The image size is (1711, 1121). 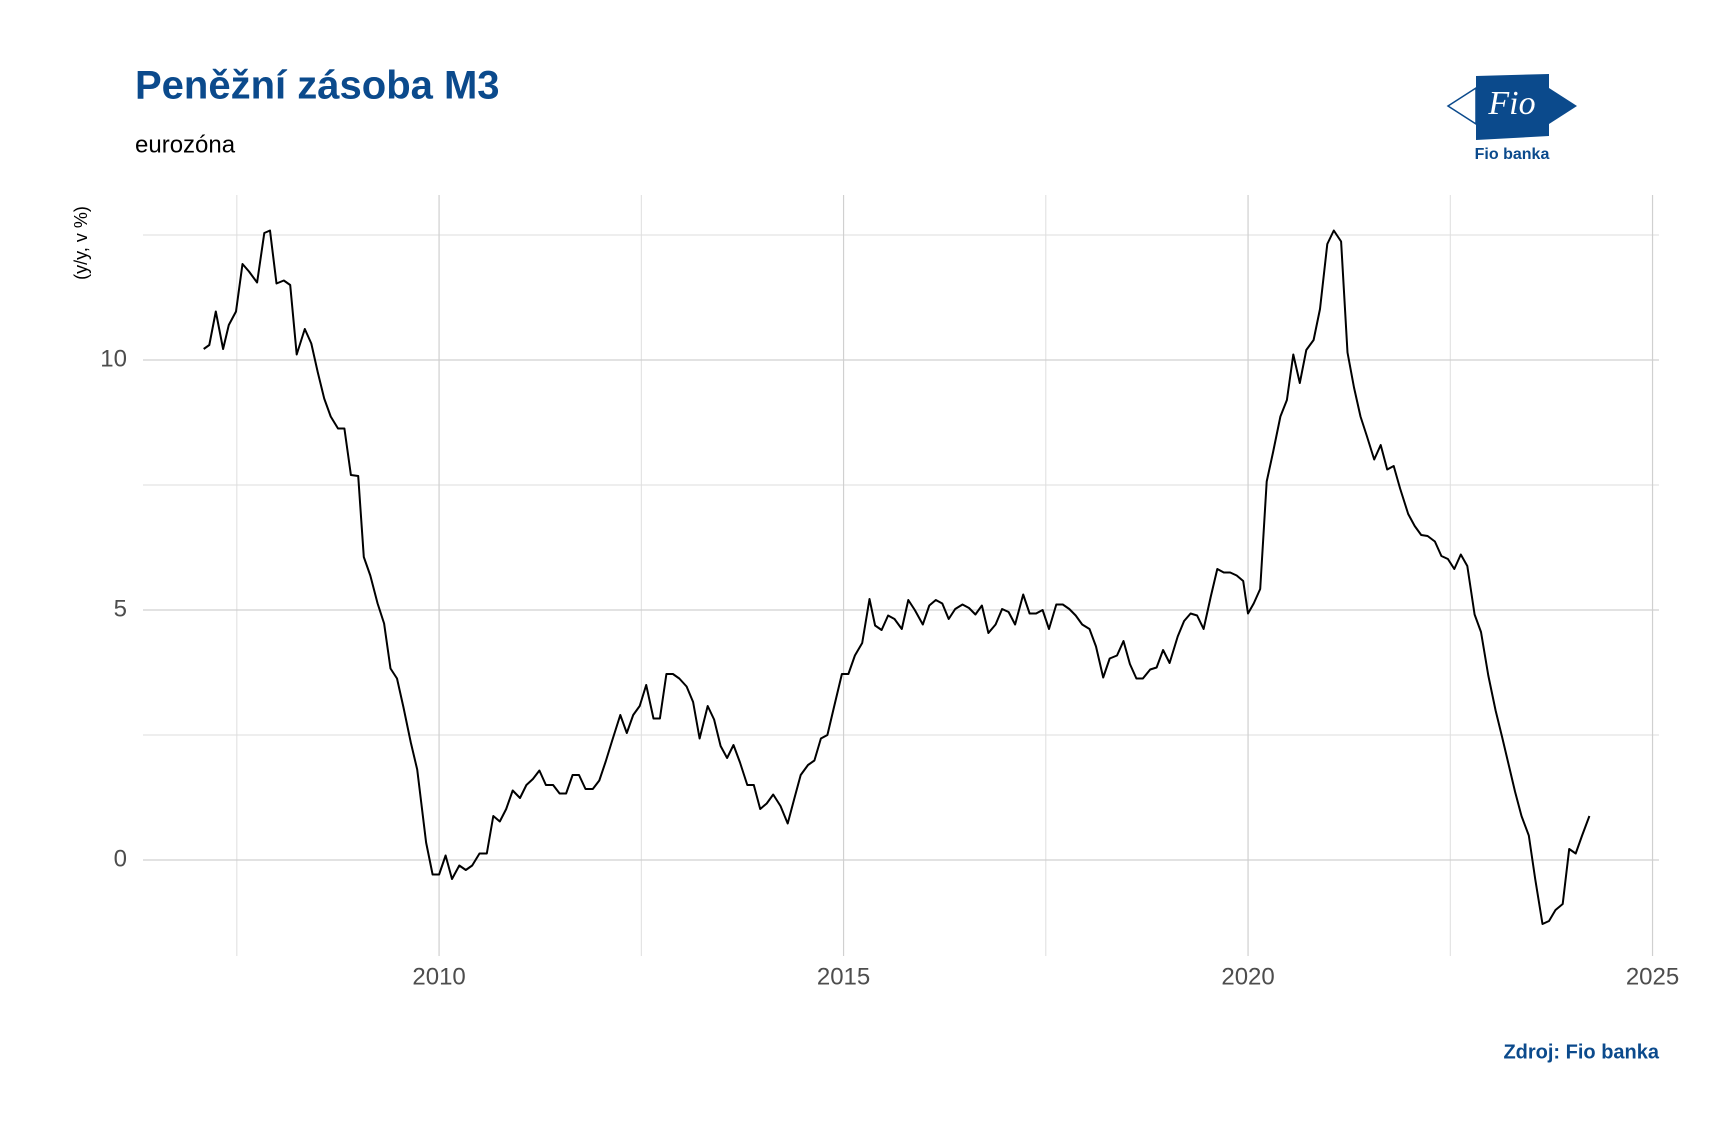 I want to click on logo-mark: Fio, so click(x=1511, y=103).